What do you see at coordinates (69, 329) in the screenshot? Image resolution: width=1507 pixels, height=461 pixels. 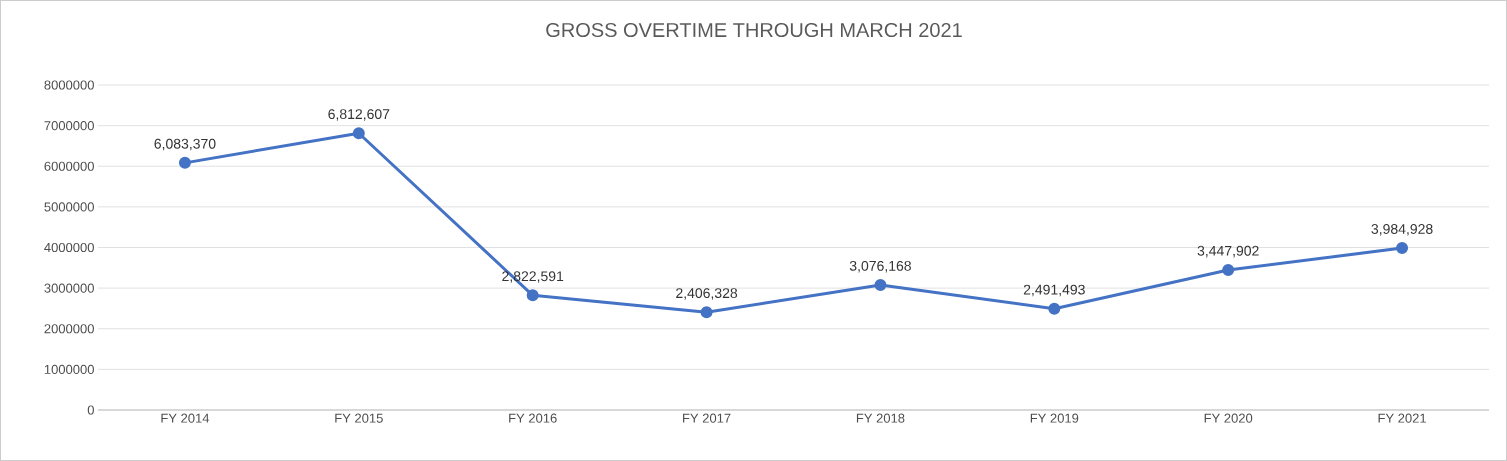 I see `y-tick-label: 2000000` at bounding box center [69, 329].